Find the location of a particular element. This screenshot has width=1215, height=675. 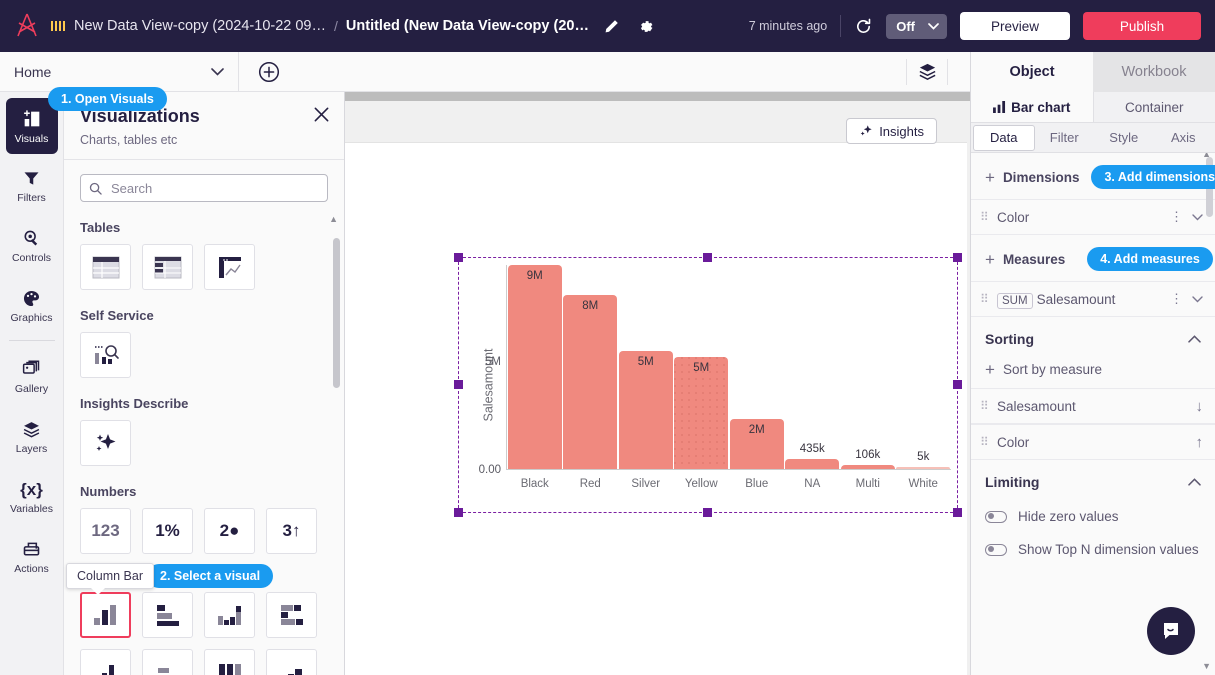

toggle-hide-zero-values: Hide zero values is located at coordinates (1093, 516).